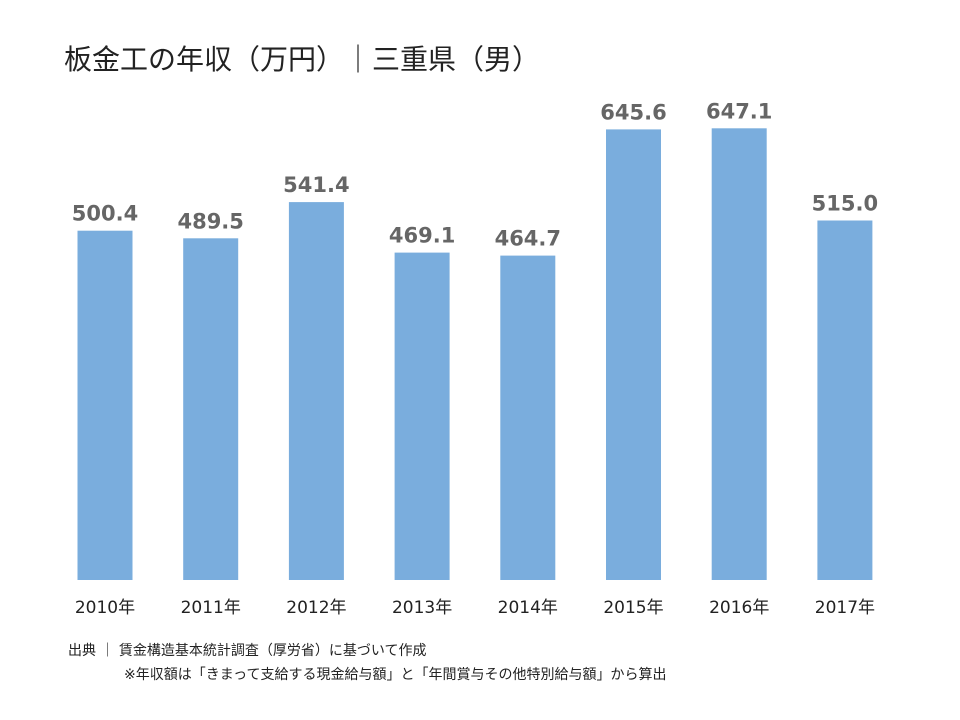 This screenshot has height=720, width=960. I want to click on x-tick-label-5: 2015年, so click(633, 608).